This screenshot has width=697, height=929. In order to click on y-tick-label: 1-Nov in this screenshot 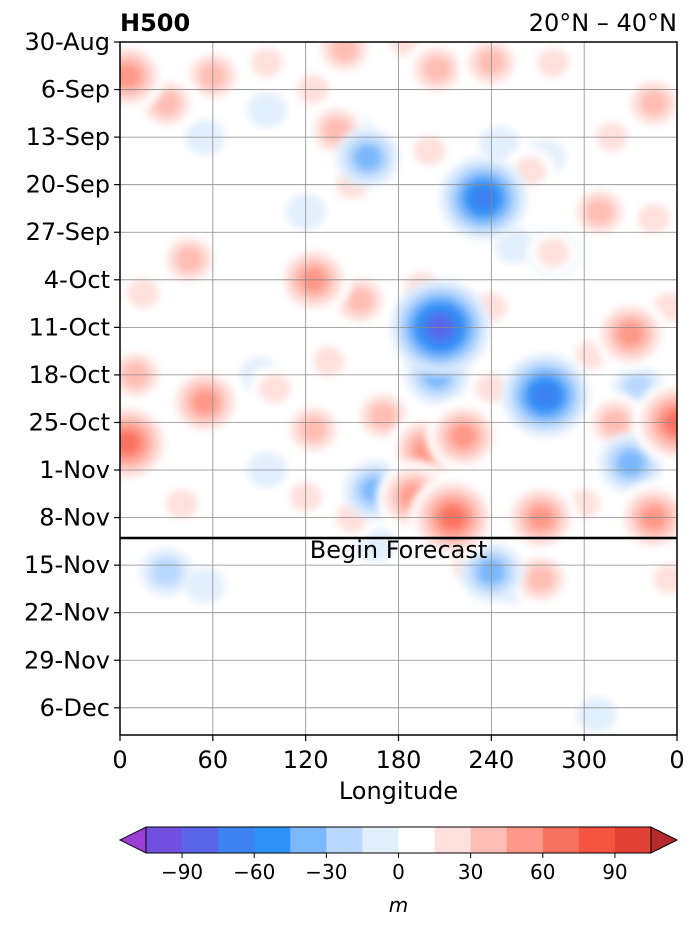, I will do `click(74, 470)`.